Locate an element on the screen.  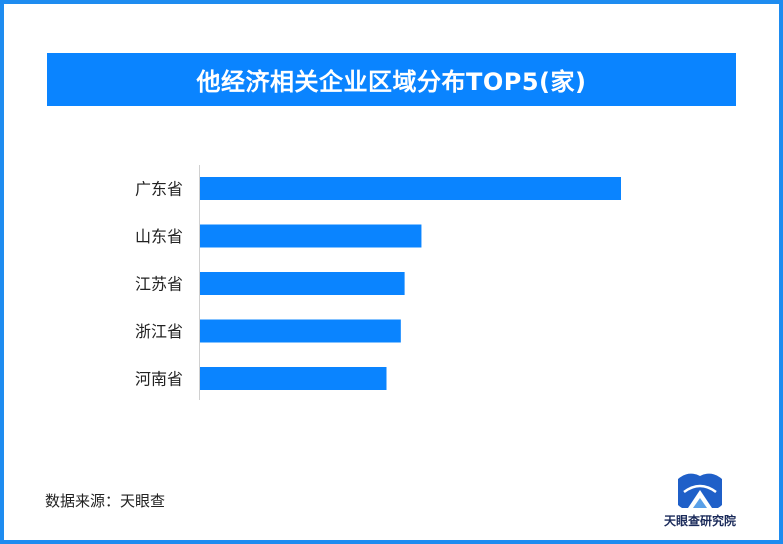
category-label-1: 广东省 is located at coordinates (159, 189).